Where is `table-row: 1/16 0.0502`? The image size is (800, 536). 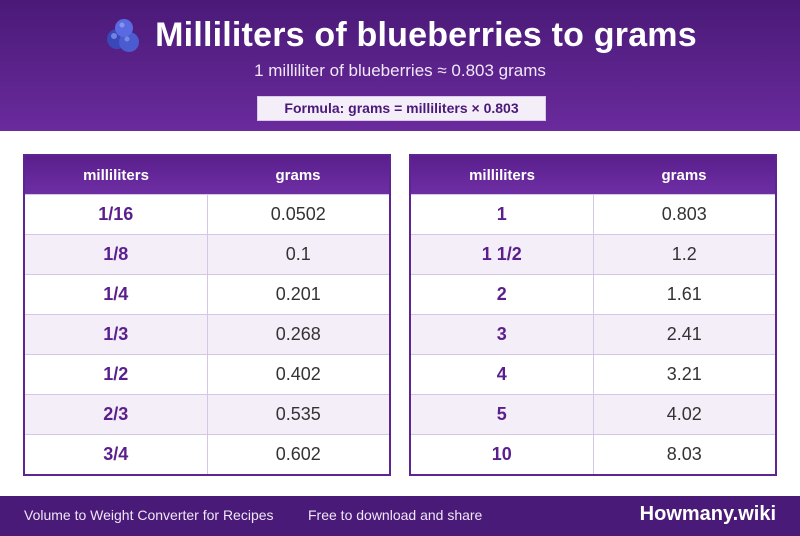
table-row: 1/16 0.0502 is located at coordinates (207, 214).